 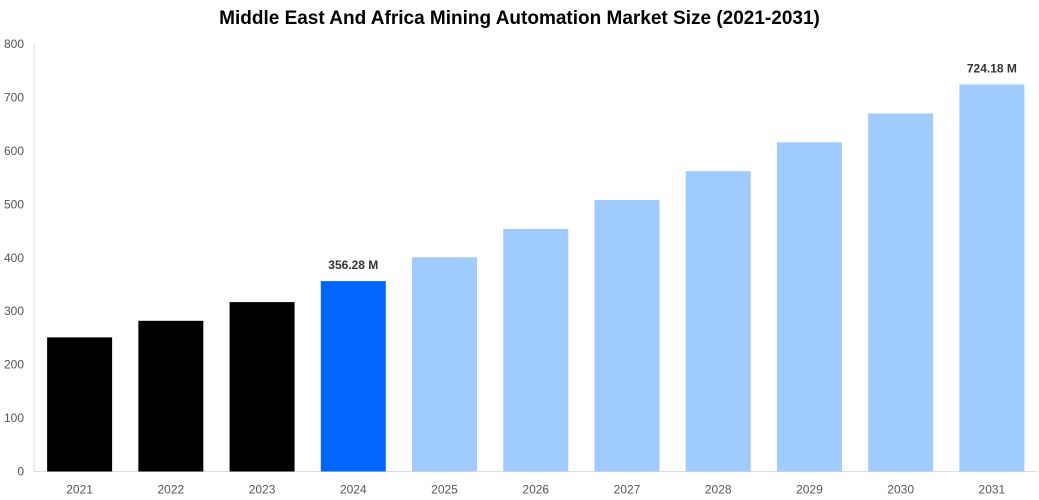 What do you see at coordinates (14, 311) in the screenshot?
I see `y-tick-label: 300` at bounding box center [14, 311].